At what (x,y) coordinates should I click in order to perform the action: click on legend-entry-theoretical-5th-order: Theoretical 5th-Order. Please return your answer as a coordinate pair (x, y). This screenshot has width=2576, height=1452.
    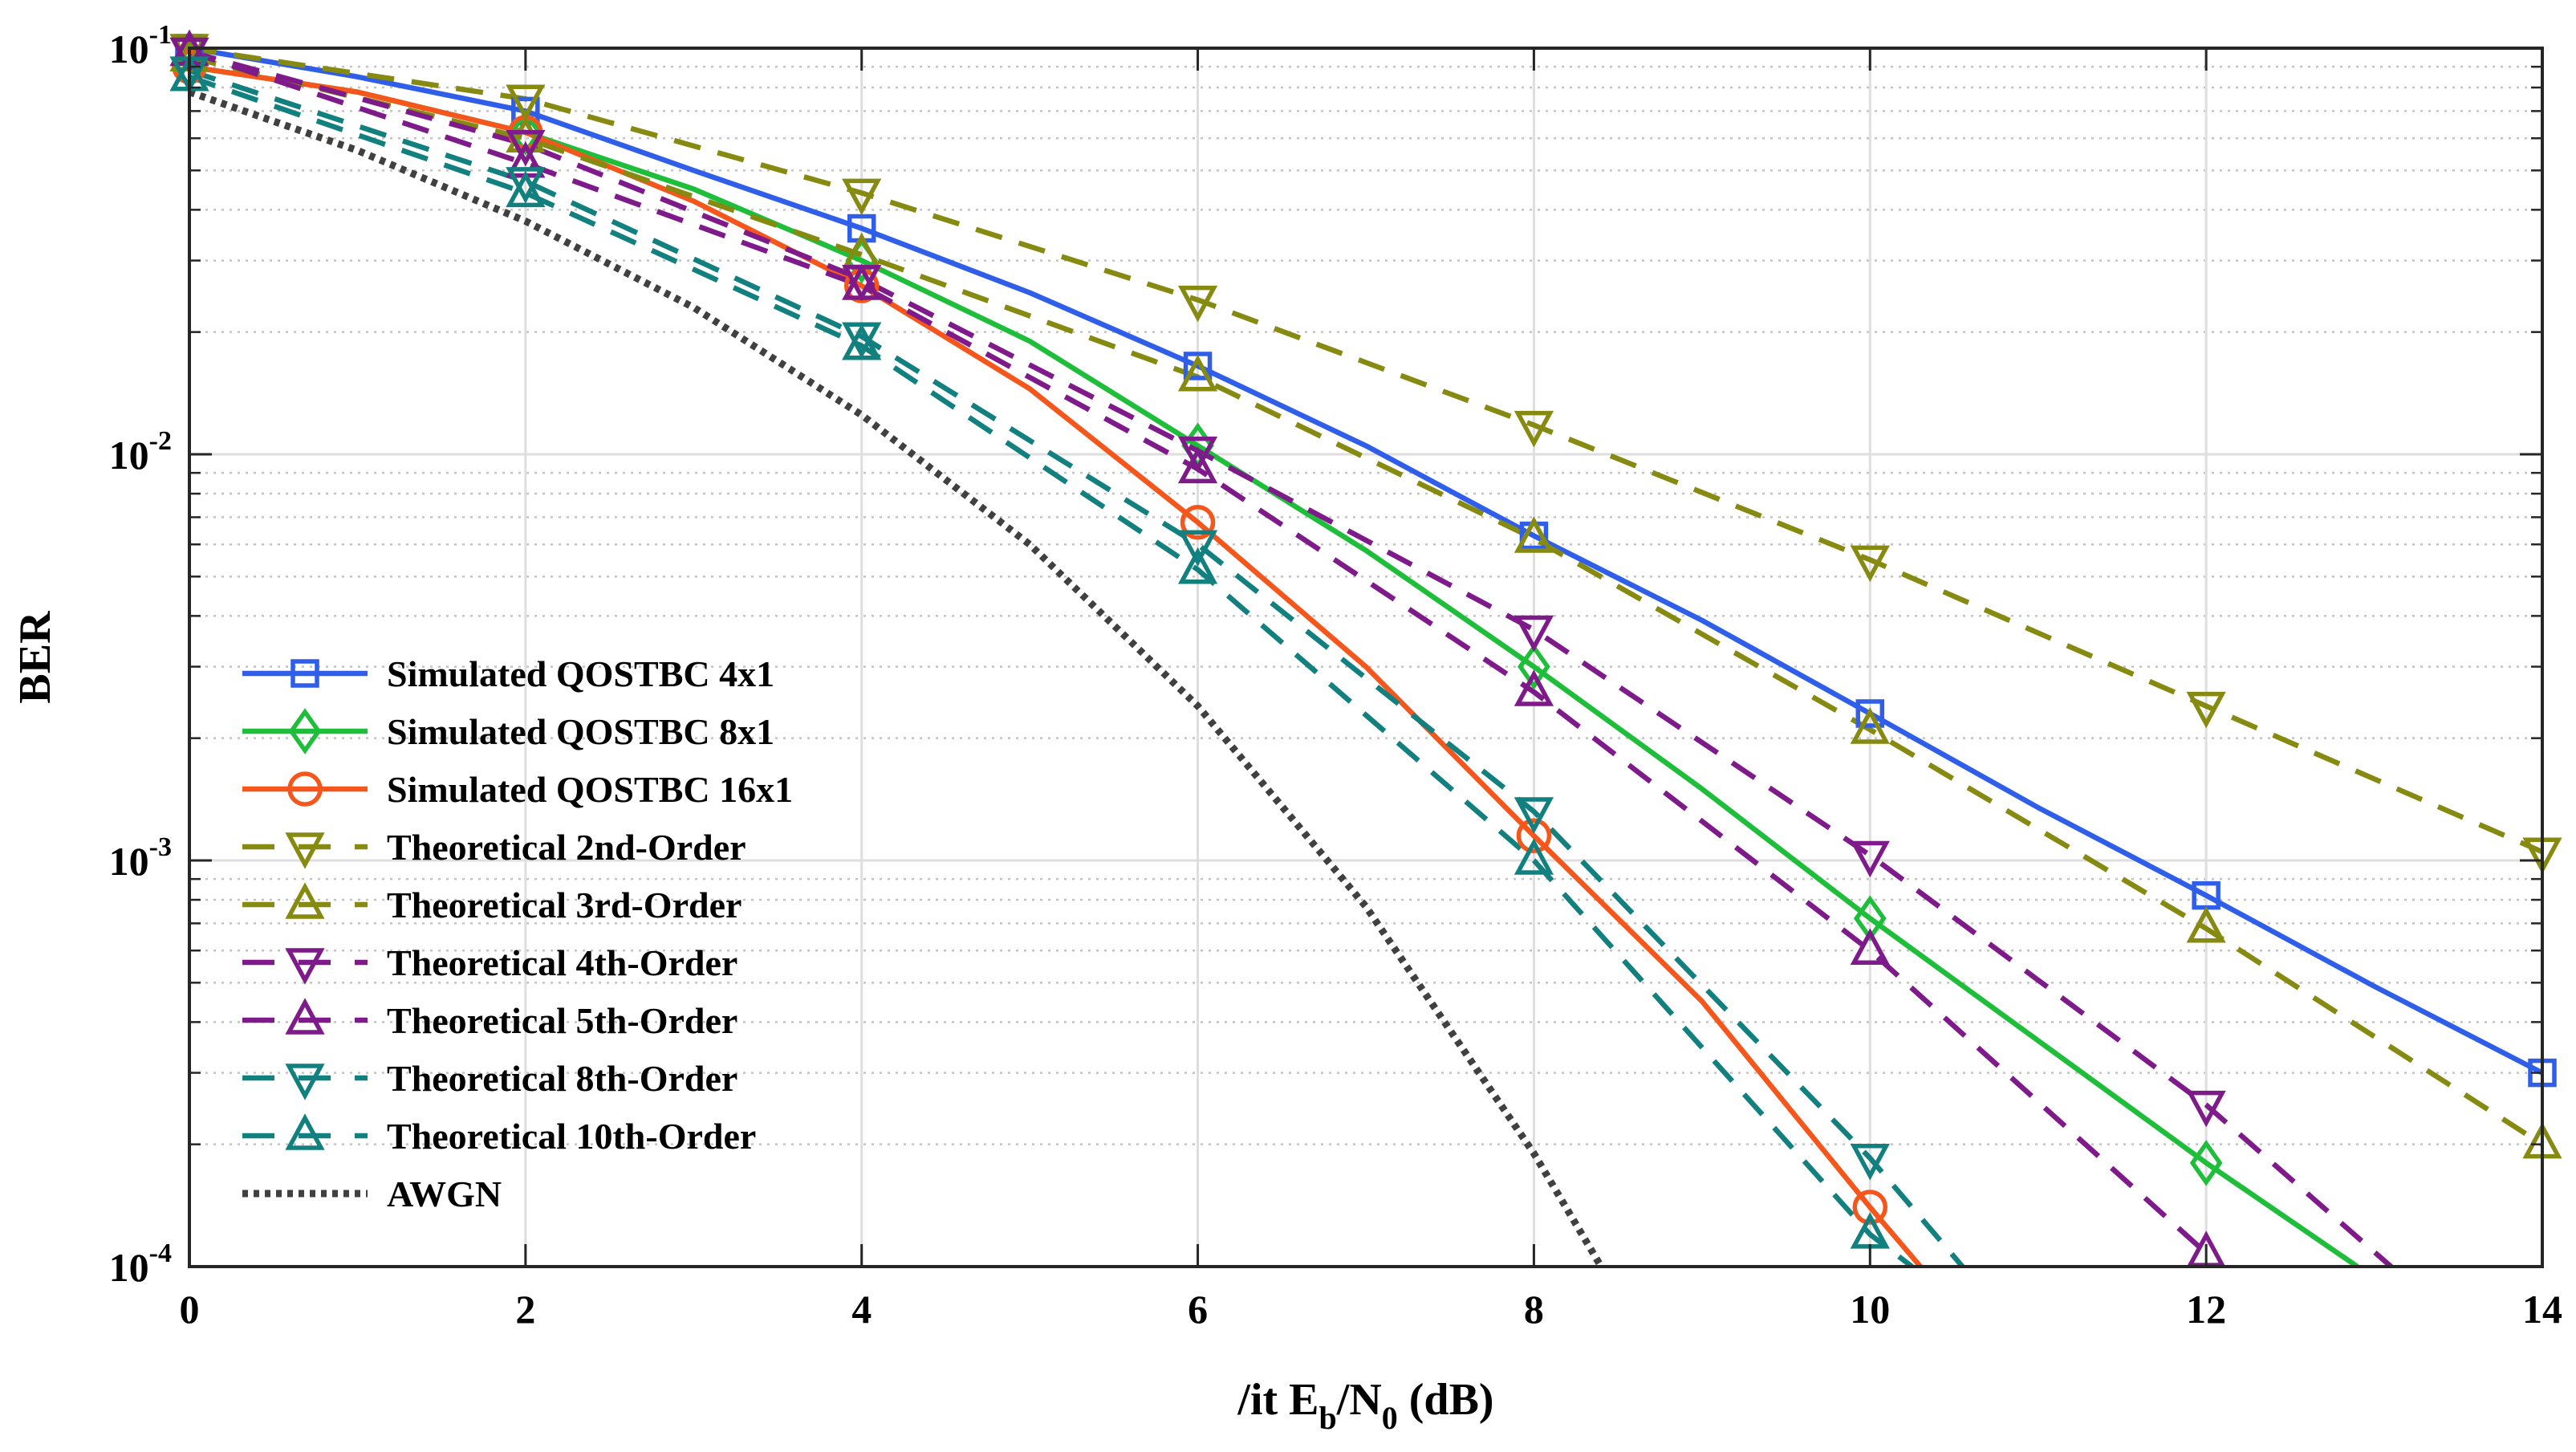
    Looking at the image, I should click on (489, 1019).